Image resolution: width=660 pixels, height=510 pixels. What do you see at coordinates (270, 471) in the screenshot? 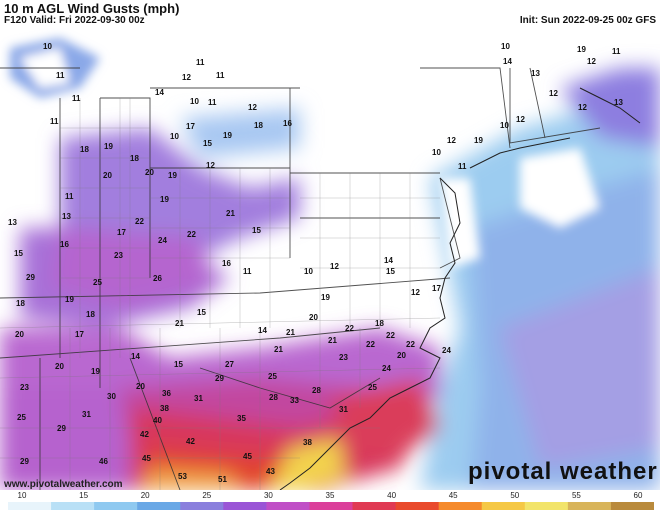
I see `gust-value-label: 43` at bounding box center [270, 471].